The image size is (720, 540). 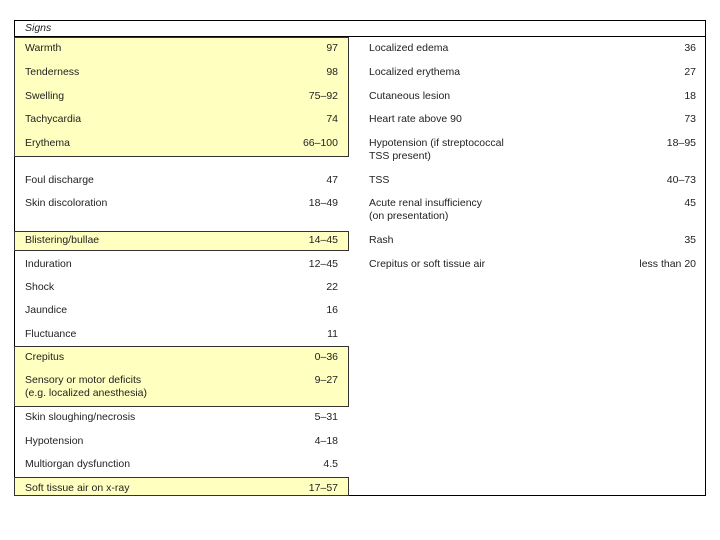 What do you see at coordinates (690, 72) in the screenshot?
I see `value-label: 27` at bounding box center [690, 72].